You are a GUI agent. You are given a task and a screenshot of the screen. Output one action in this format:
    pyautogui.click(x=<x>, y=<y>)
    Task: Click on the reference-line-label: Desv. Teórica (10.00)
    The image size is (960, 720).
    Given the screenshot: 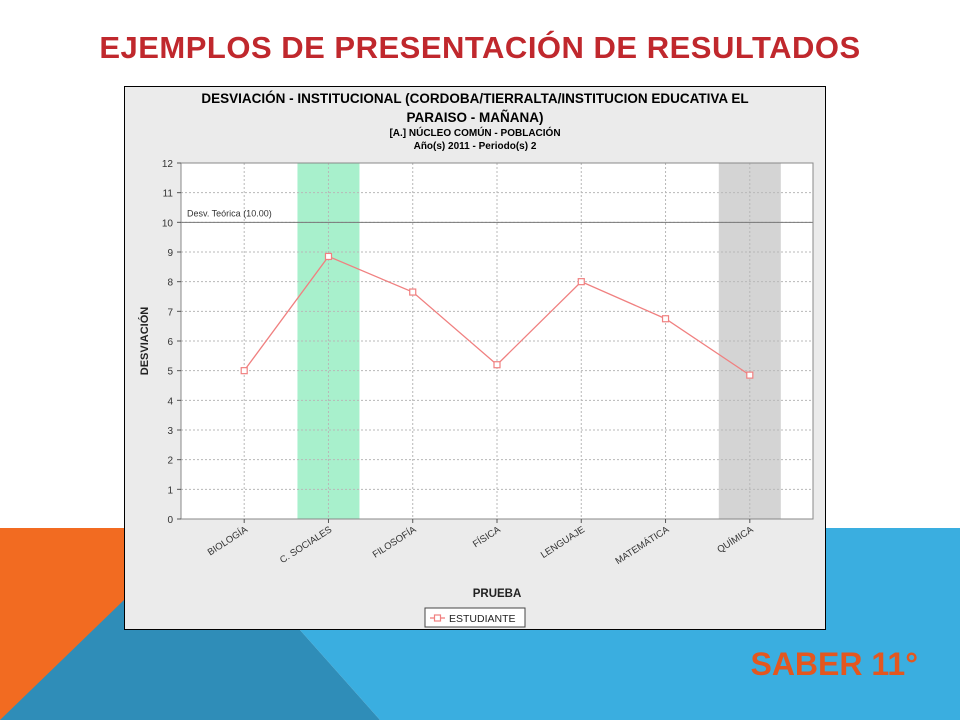 What is the action you would take?
    pyautogui.click(x=229, y=213)
    